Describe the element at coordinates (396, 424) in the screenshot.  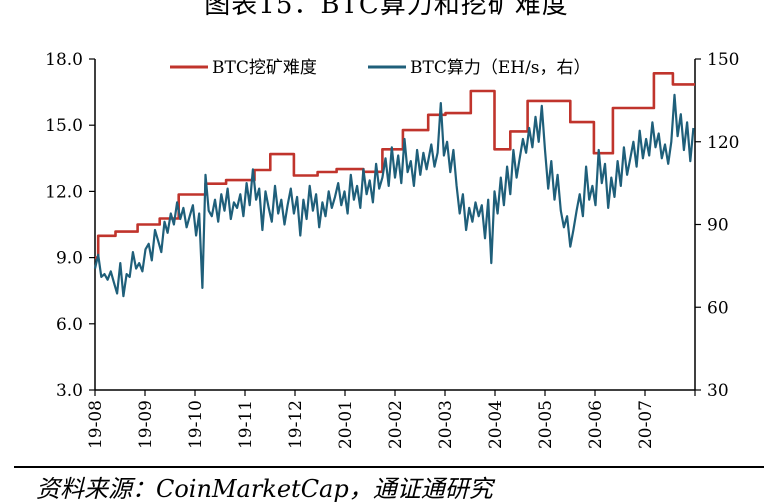
I see `x-tick-label: 20-02` at that location.